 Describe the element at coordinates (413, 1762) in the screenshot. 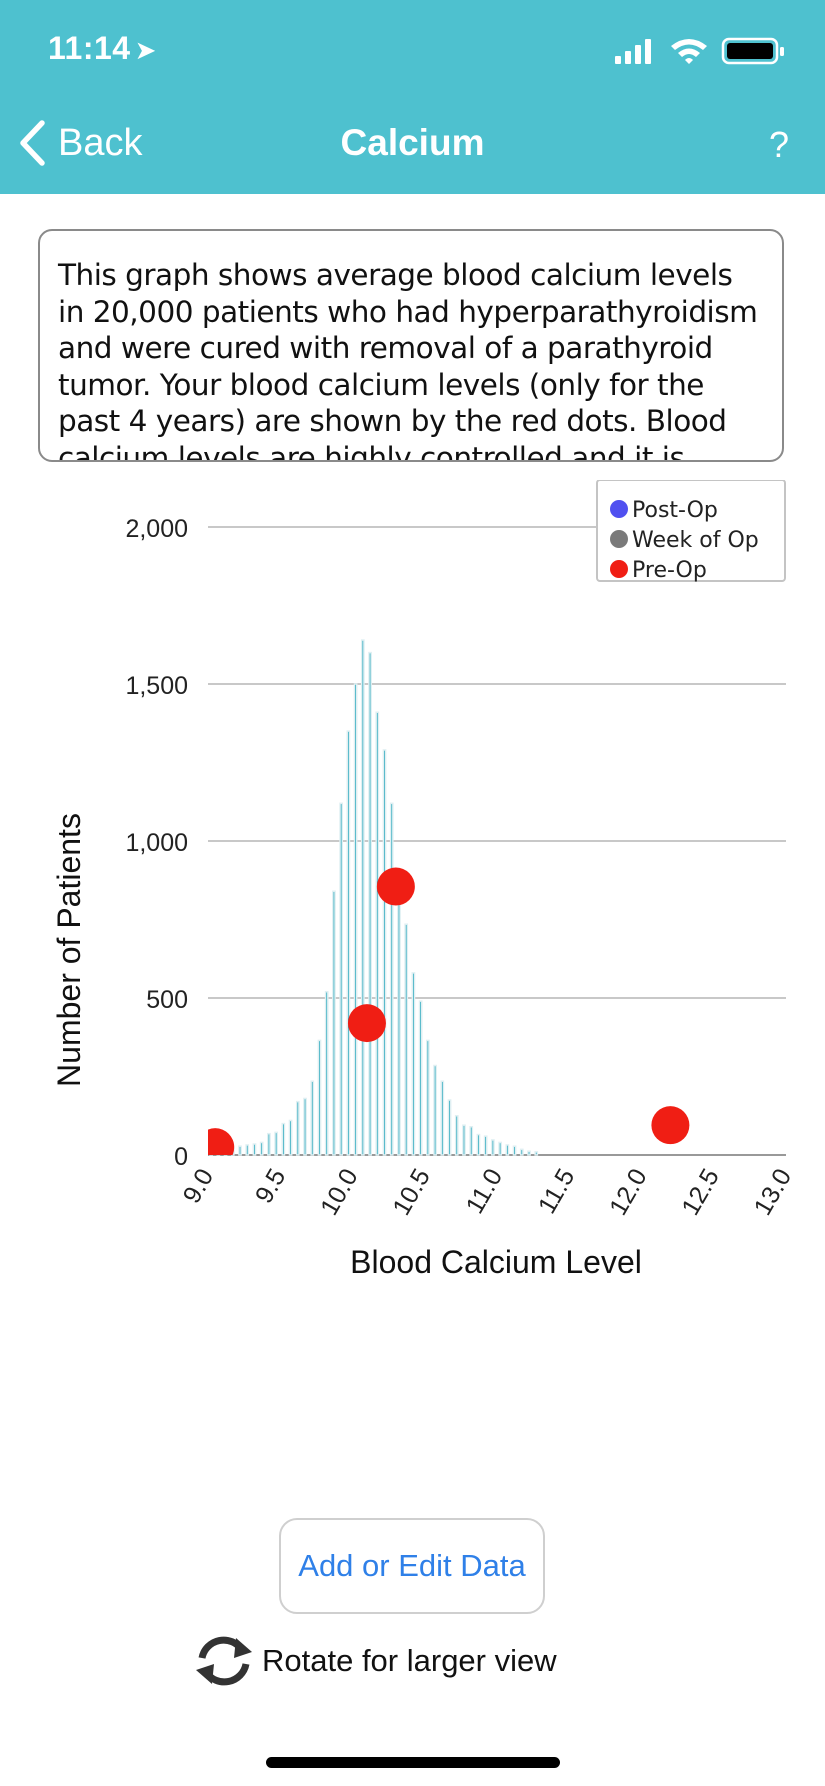

I see `home-indicator` at that location.